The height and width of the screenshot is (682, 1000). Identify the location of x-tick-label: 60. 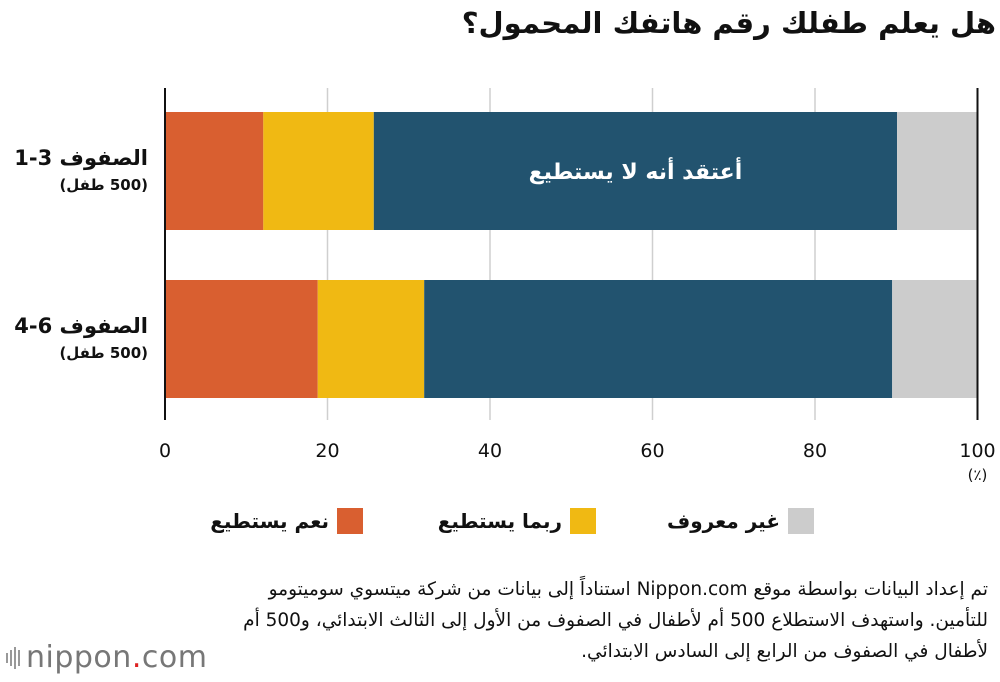
(652, 451).